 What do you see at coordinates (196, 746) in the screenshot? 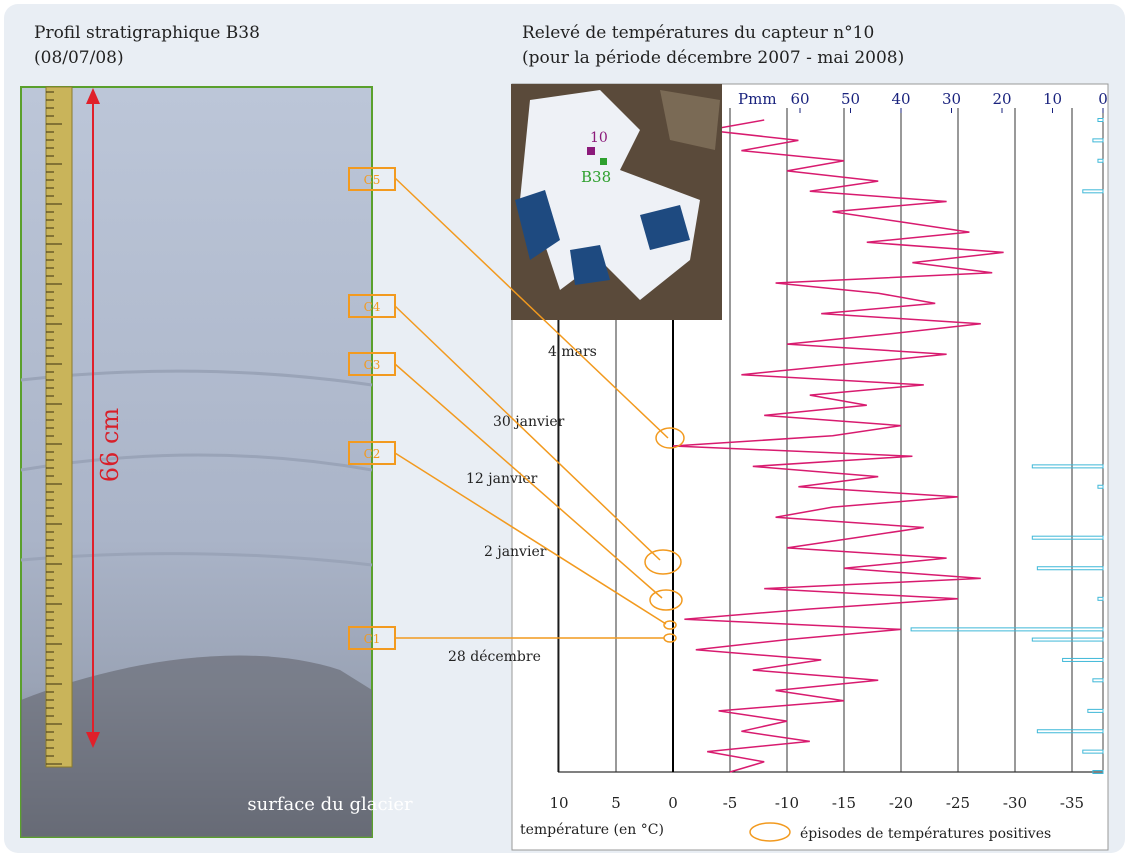
I see `glacier-ice` at bounding box center [196, 746].